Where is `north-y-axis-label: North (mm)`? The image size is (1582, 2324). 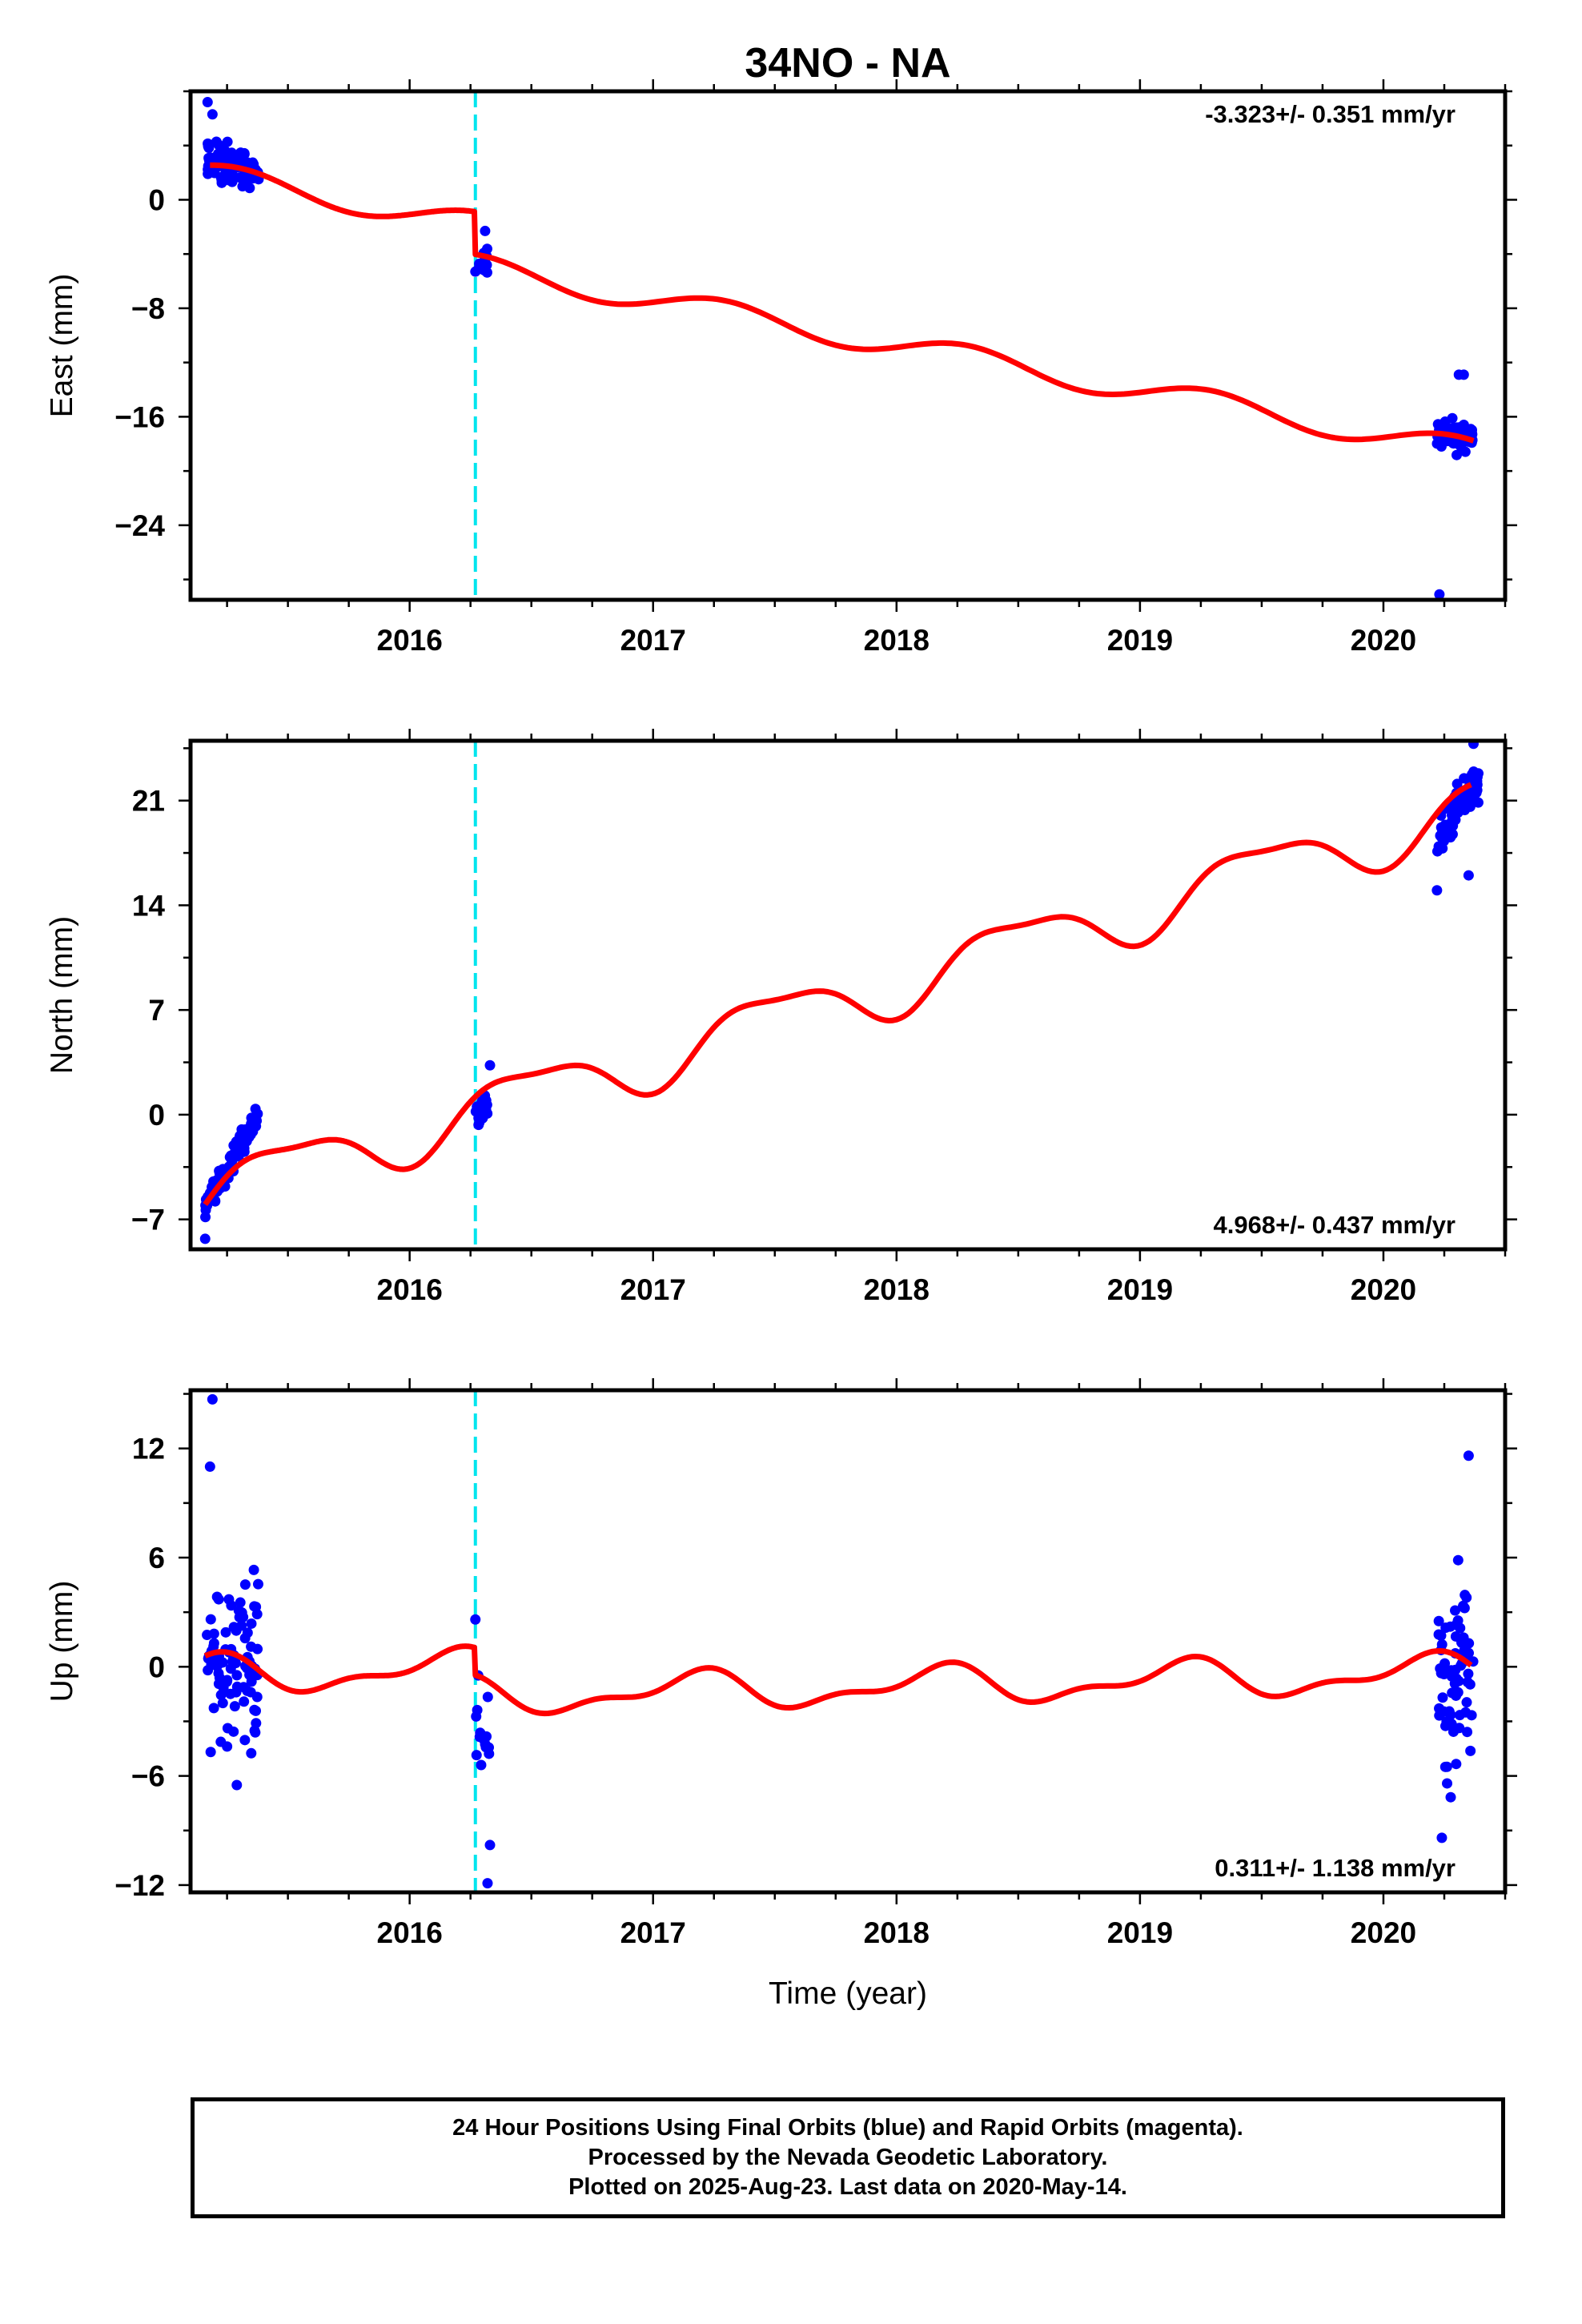 north-y-axis-label: North (mm) is located at coordinates (62, 995).